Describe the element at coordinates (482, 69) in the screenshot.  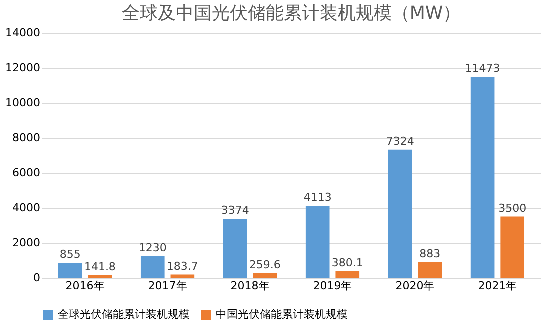
I see `data-label: 11473` at that location.